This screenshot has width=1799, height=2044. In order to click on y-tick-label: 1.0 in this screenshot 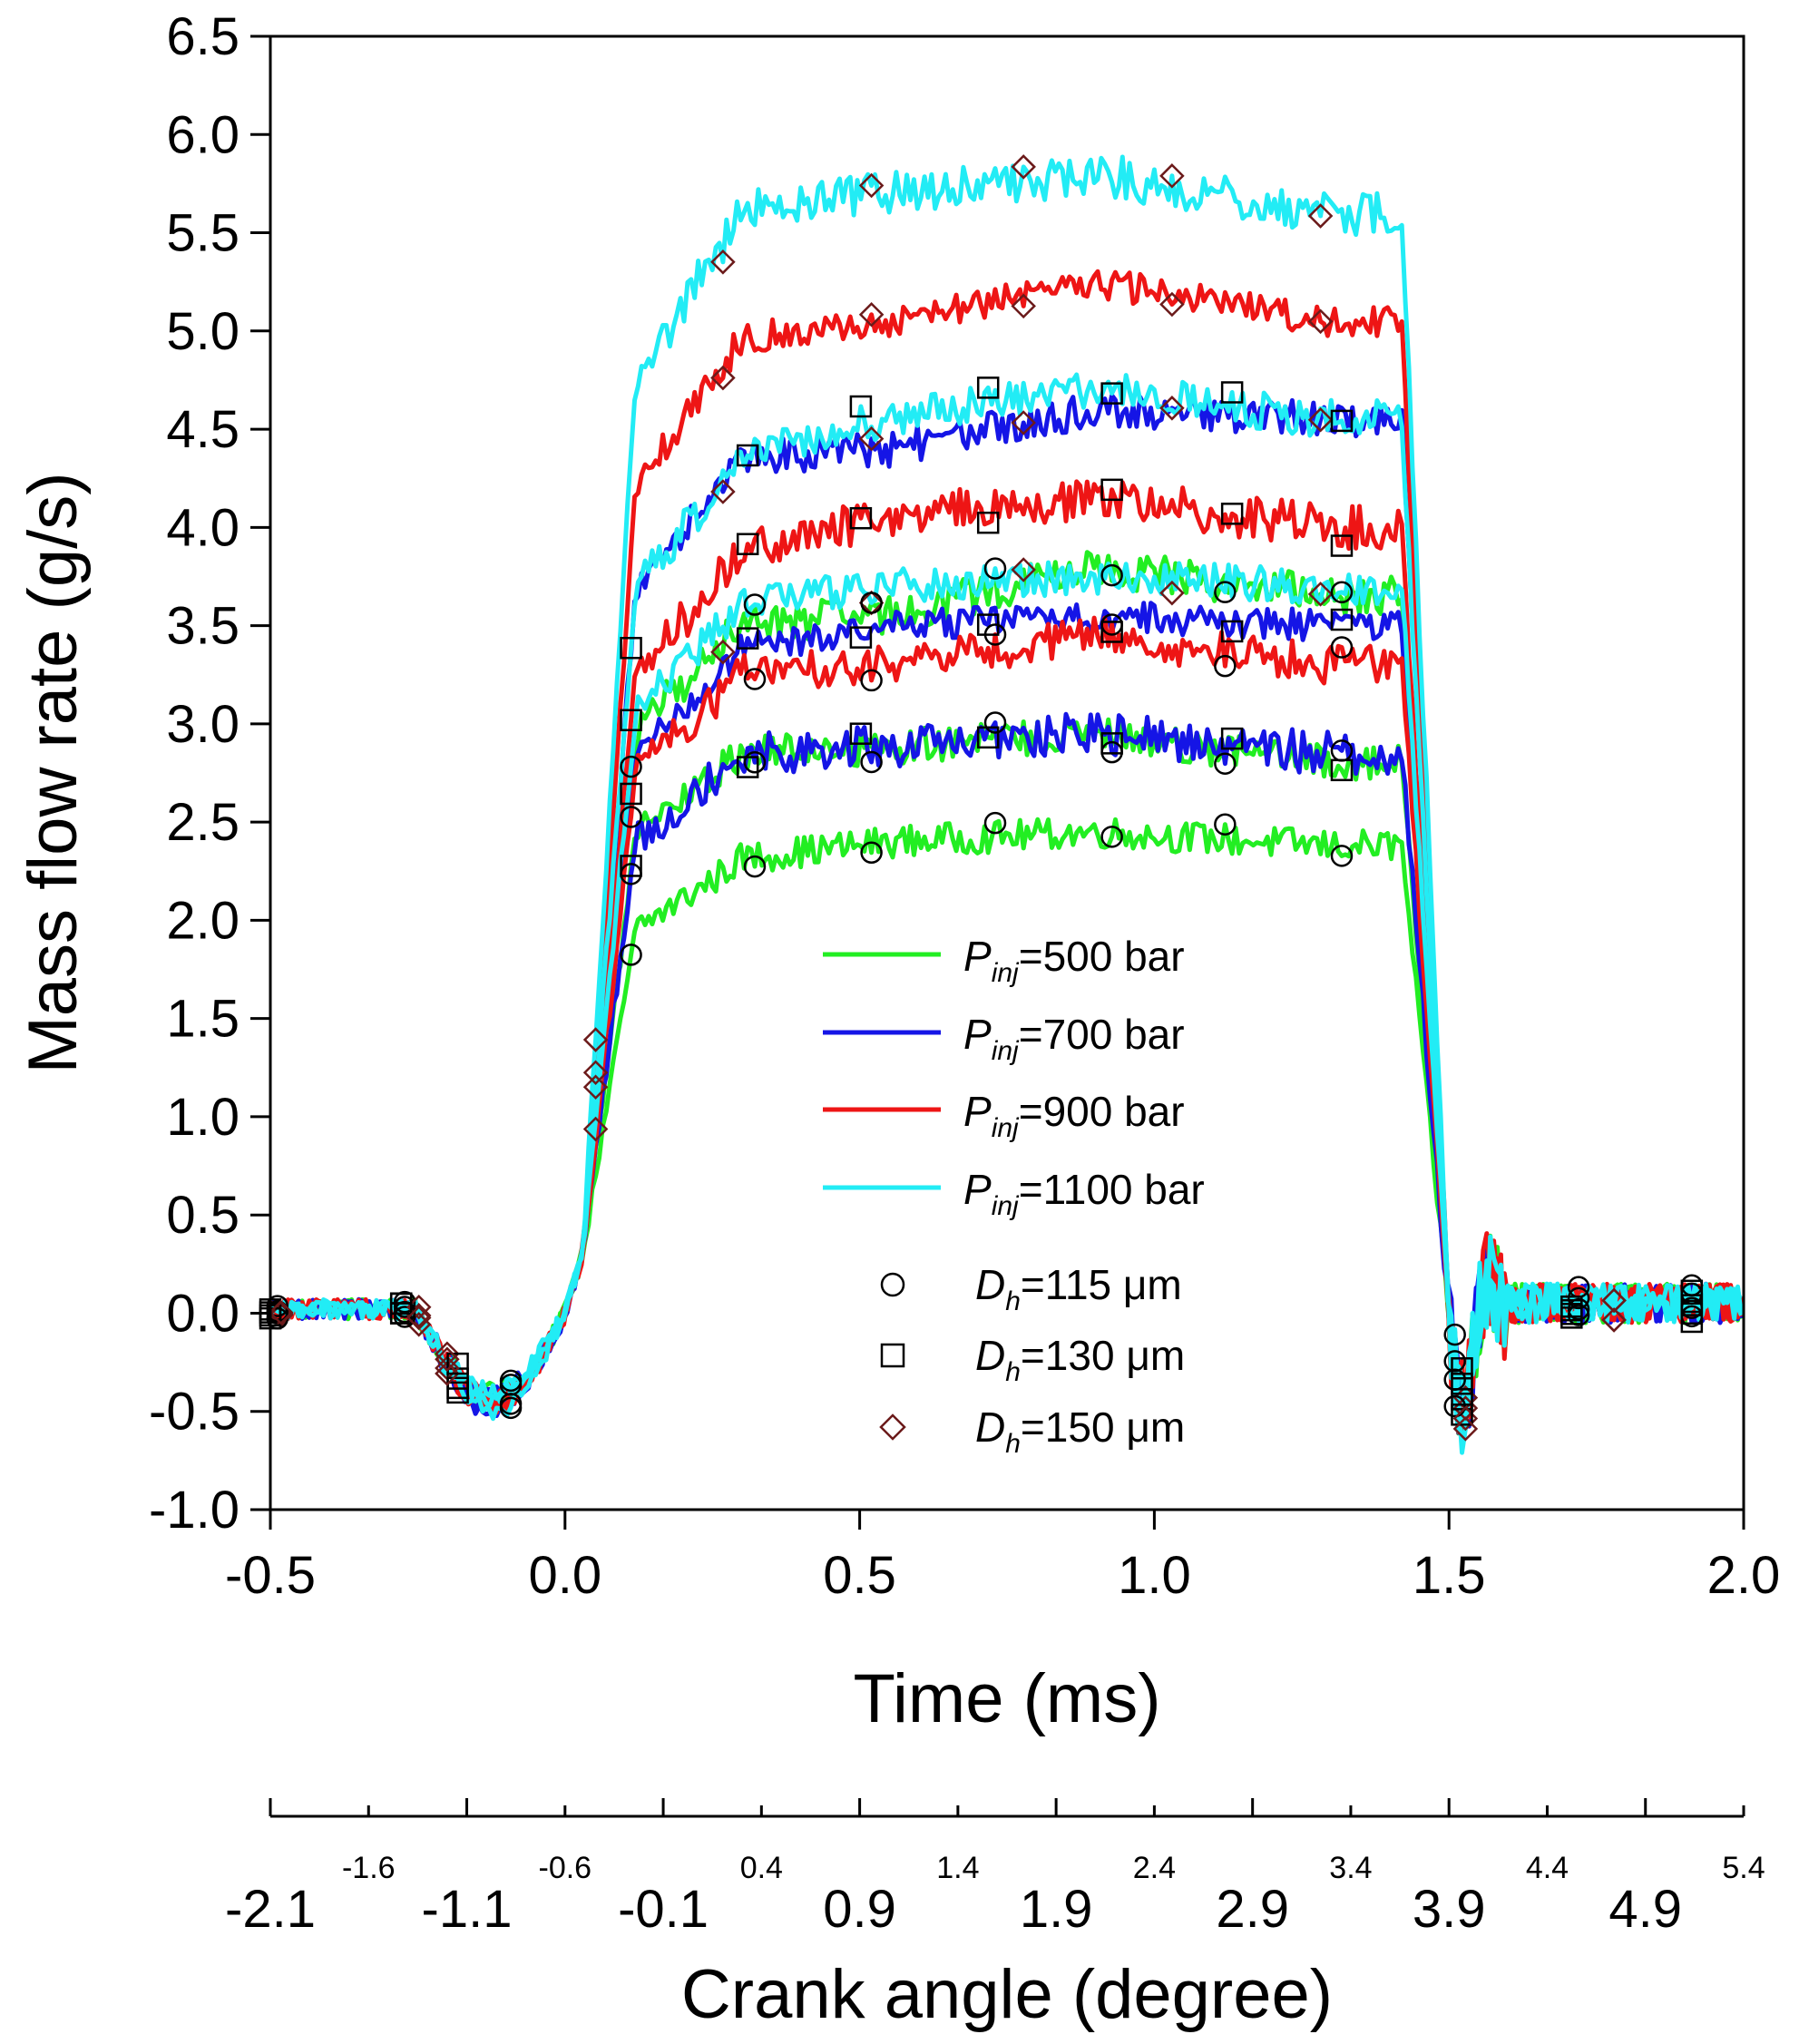, I will do `click(203, 1117)`.